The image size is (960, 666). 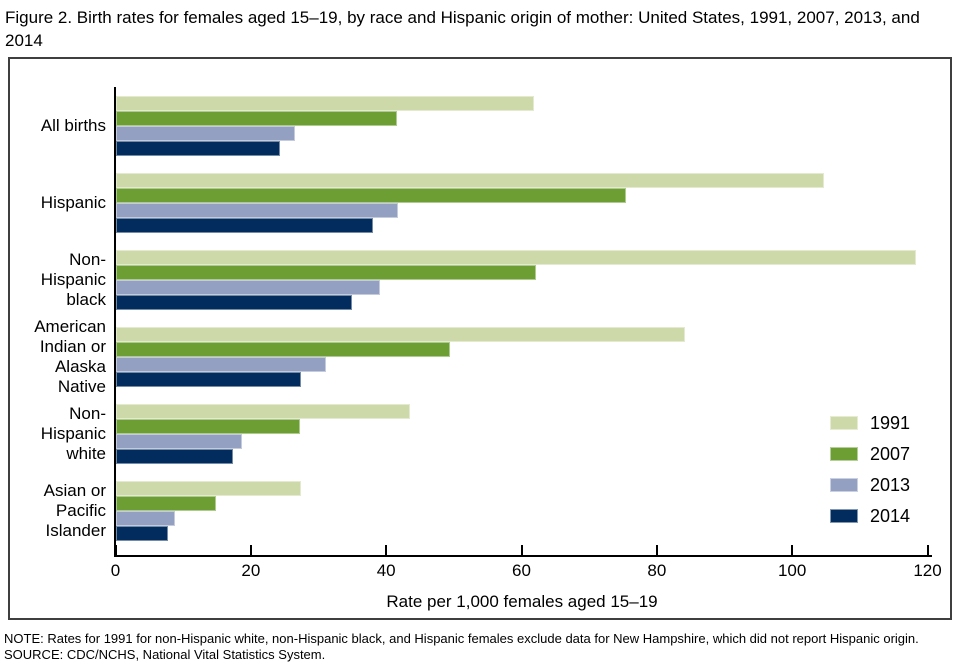 What do you see at coordinates (24, 40) in the screenshot?
I see `figure-title-line2: 2014` at bounding box center [24, 40].